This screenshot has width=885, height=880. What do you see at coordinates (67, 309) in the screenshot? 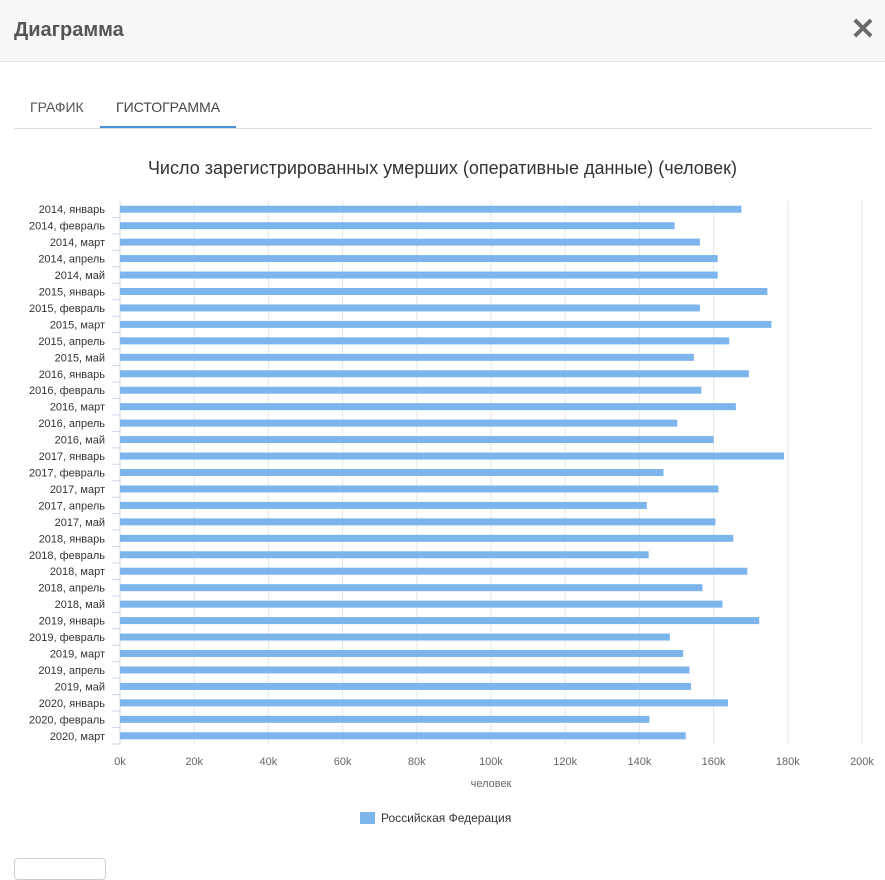
I see `category-label: 2015, февраль` at bounding box center [67, 309].